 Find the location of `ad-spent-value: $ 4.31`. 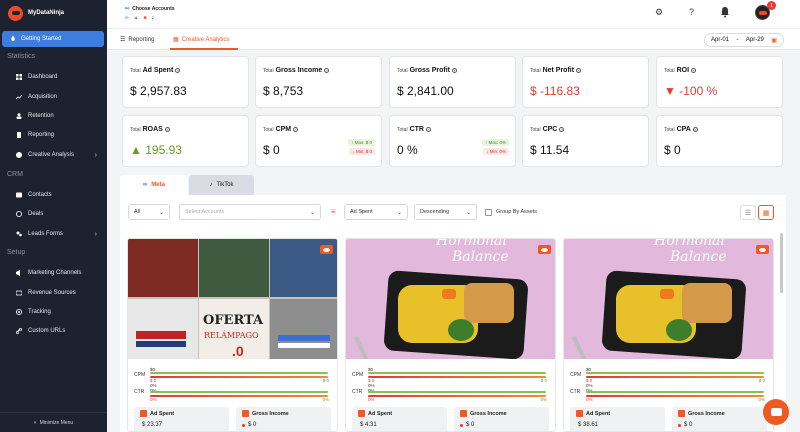

ad-spent-value: $ 4.31 is located at coordinates (368, 425).